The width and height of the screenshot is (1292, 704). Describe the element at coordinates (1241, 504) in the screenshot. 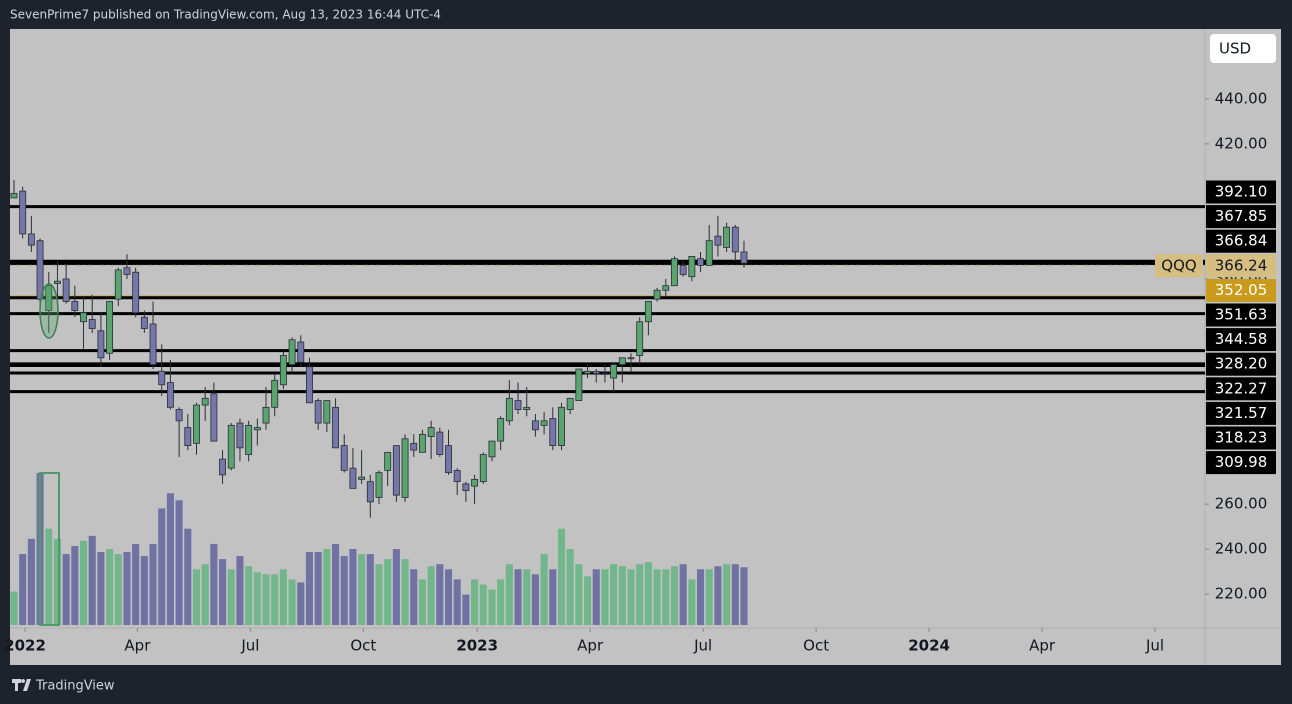

I see `y-tick-label: 260.00` at that location.